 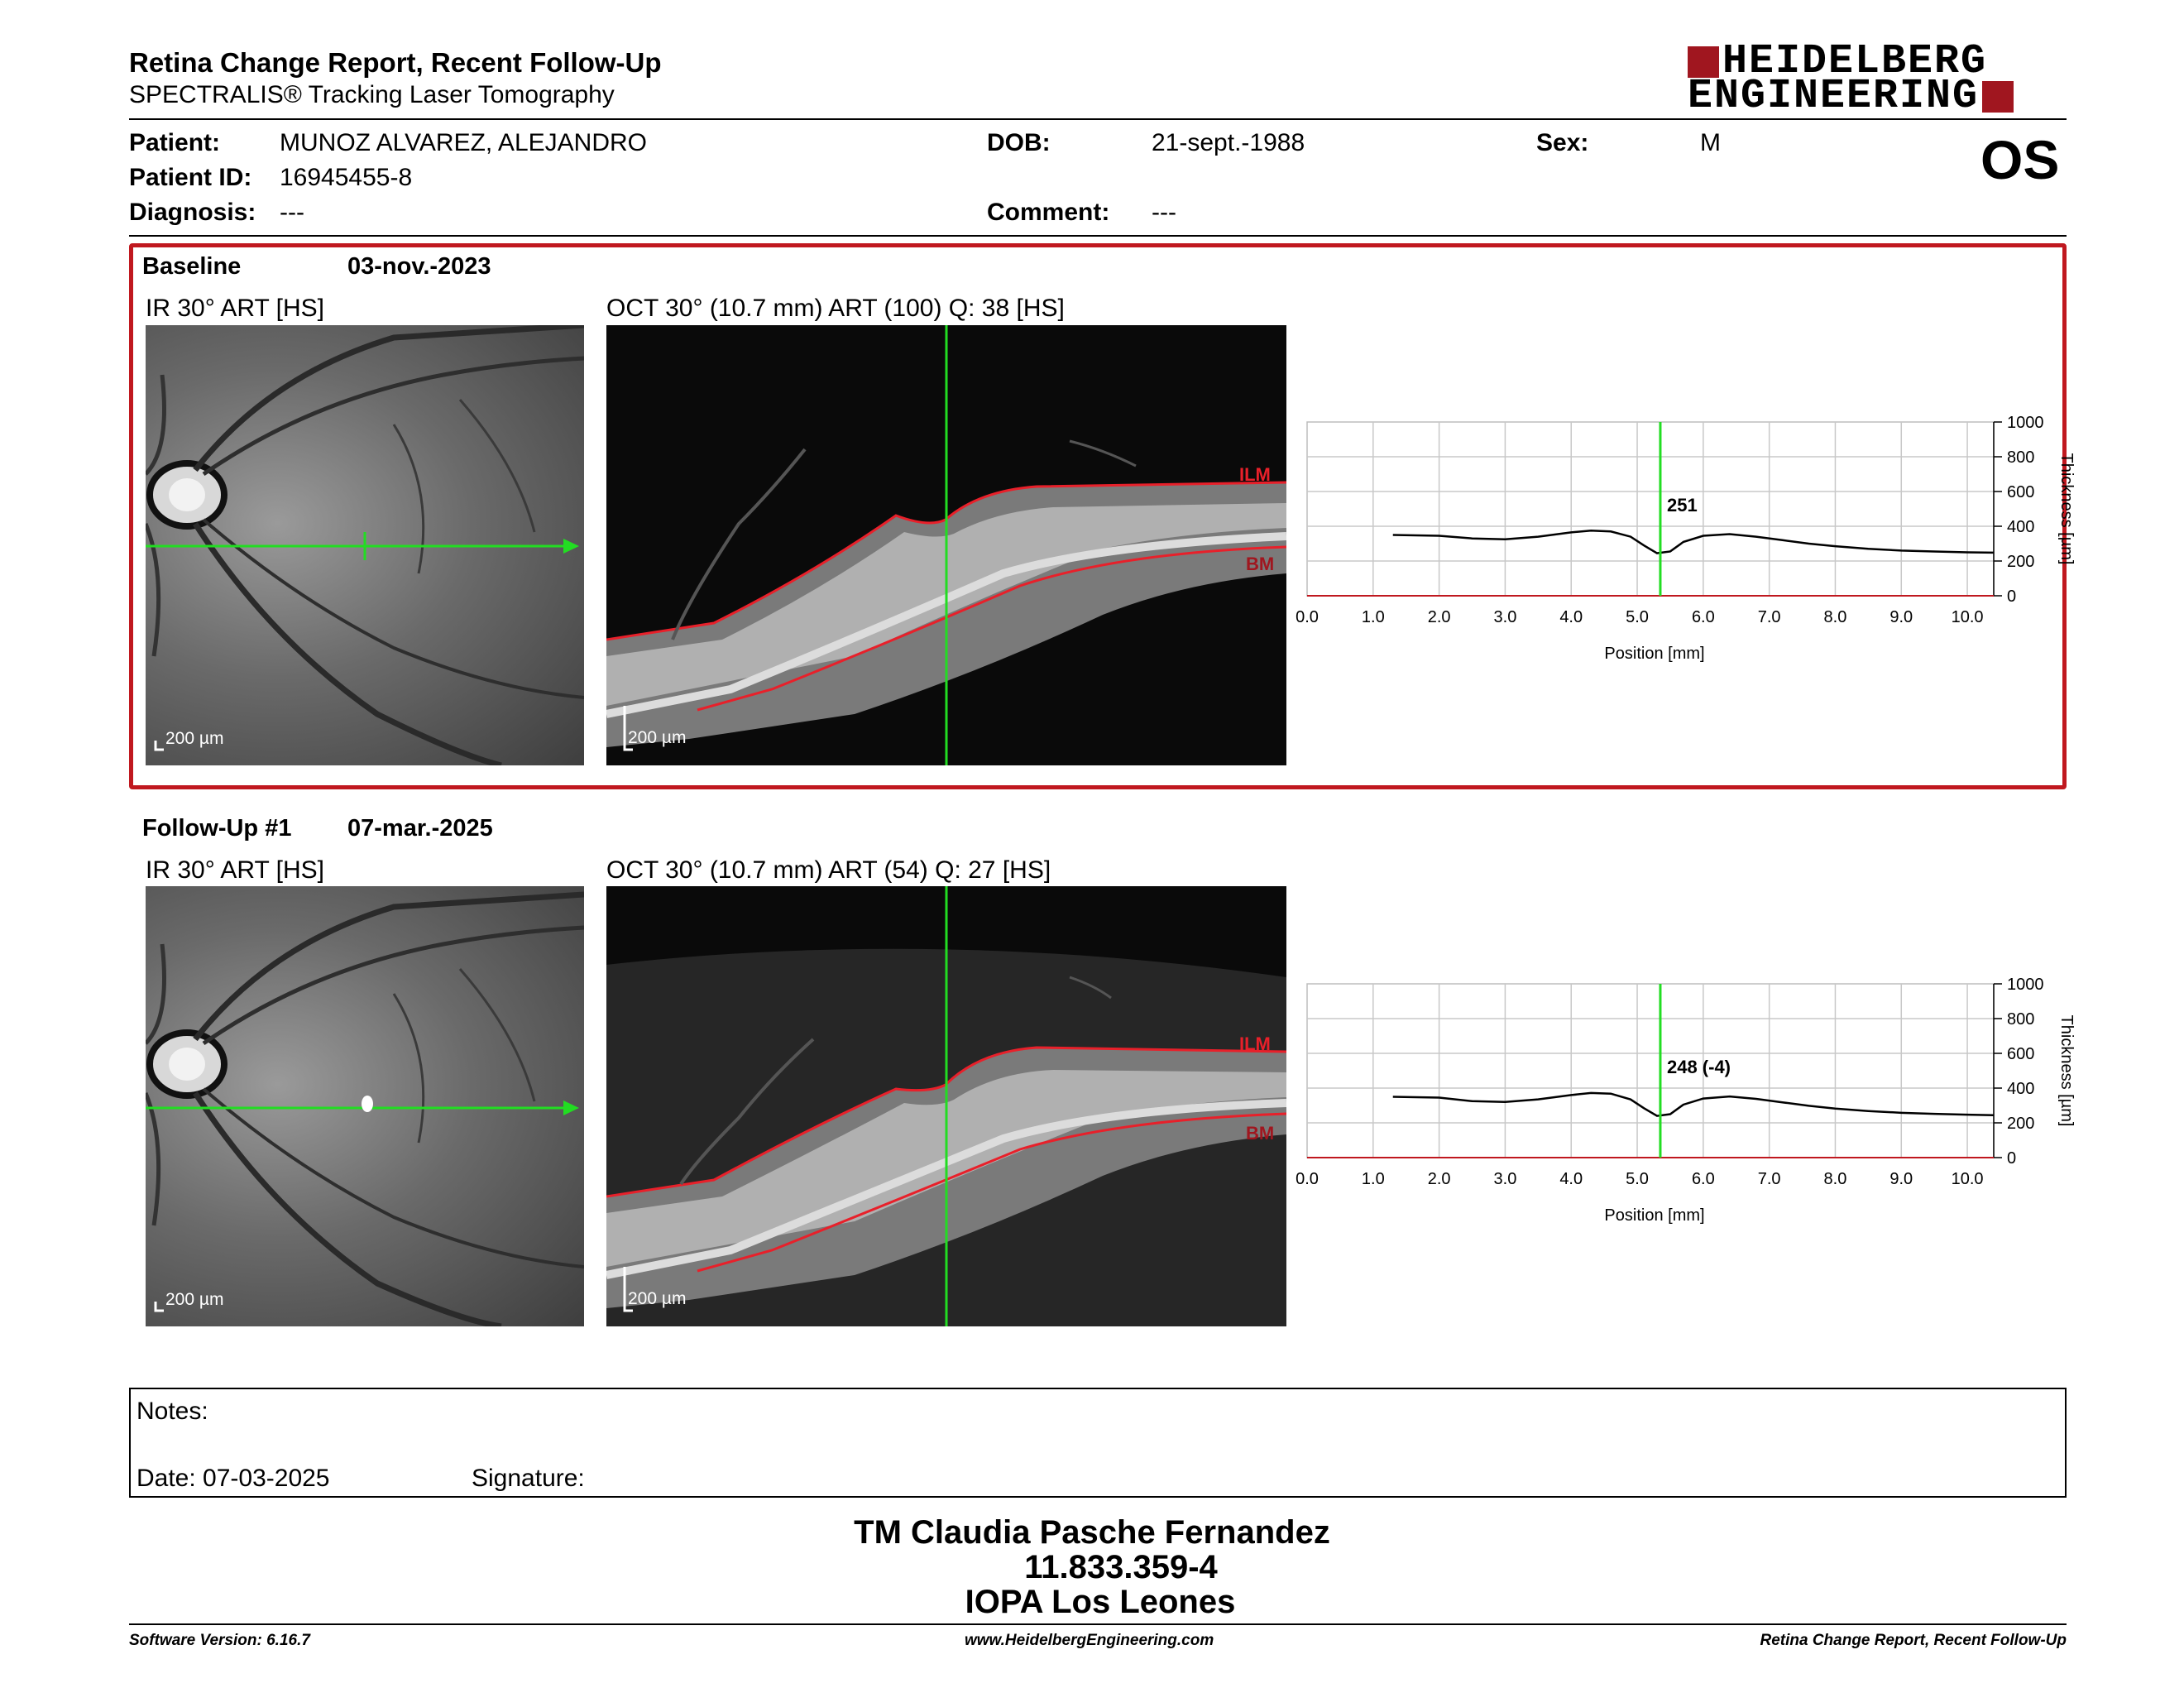 I want to click on followup-oct-scale: 200 µm, so click(x=657, y=1298).